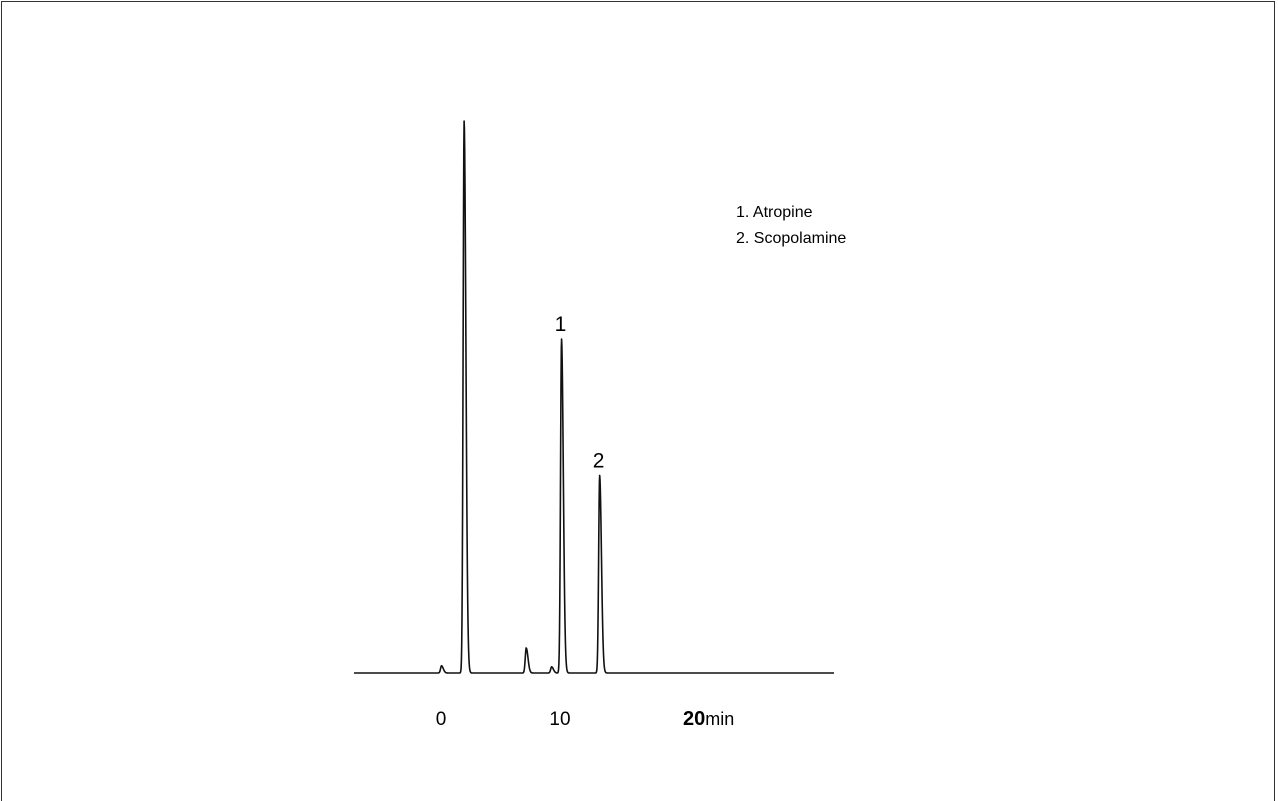  I want to click on x-tick-label-0: 0, so click(441, 719).